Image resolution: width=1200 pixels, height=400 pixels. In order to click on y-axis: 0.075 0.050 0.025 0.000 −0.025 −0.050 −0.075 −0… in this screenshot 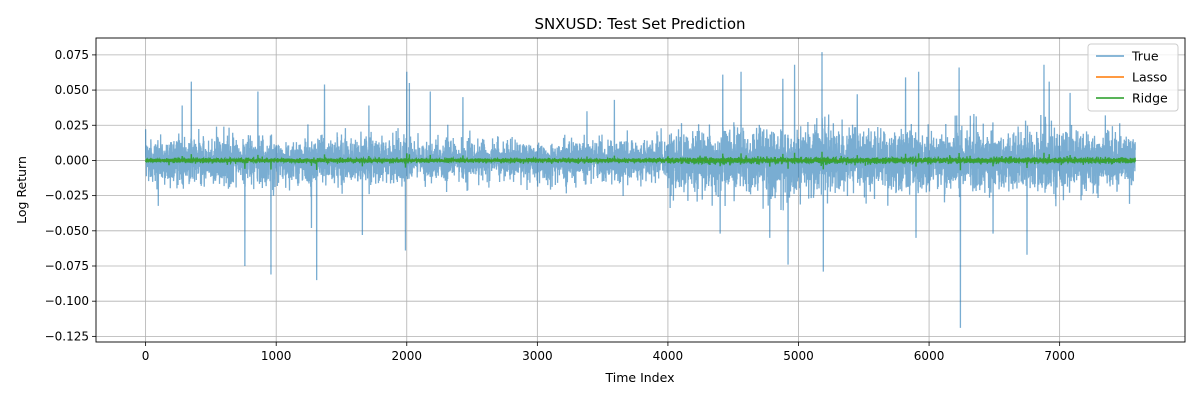, I will do `click(70, 195)`.